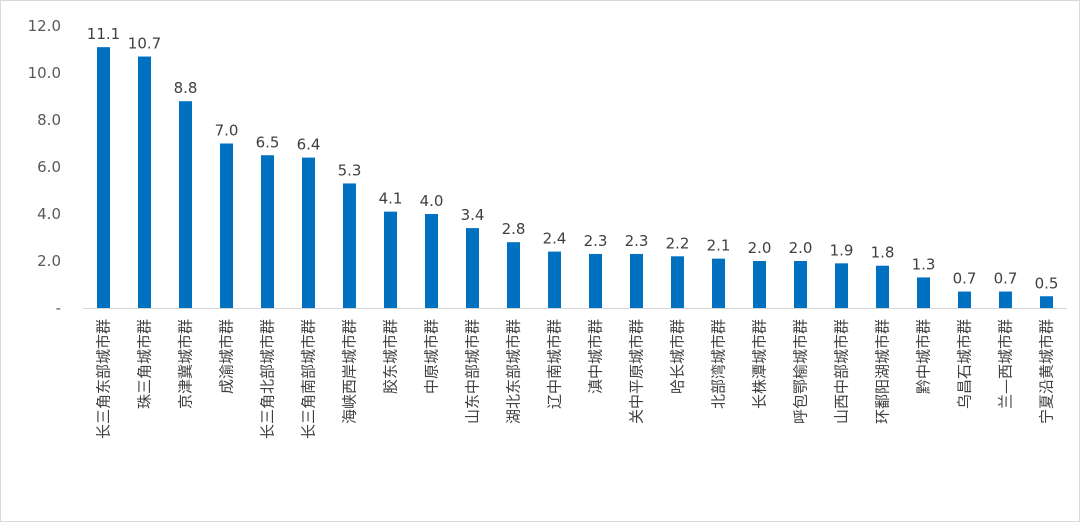  I want to click on data-label: 10.7, so click(144, 44).